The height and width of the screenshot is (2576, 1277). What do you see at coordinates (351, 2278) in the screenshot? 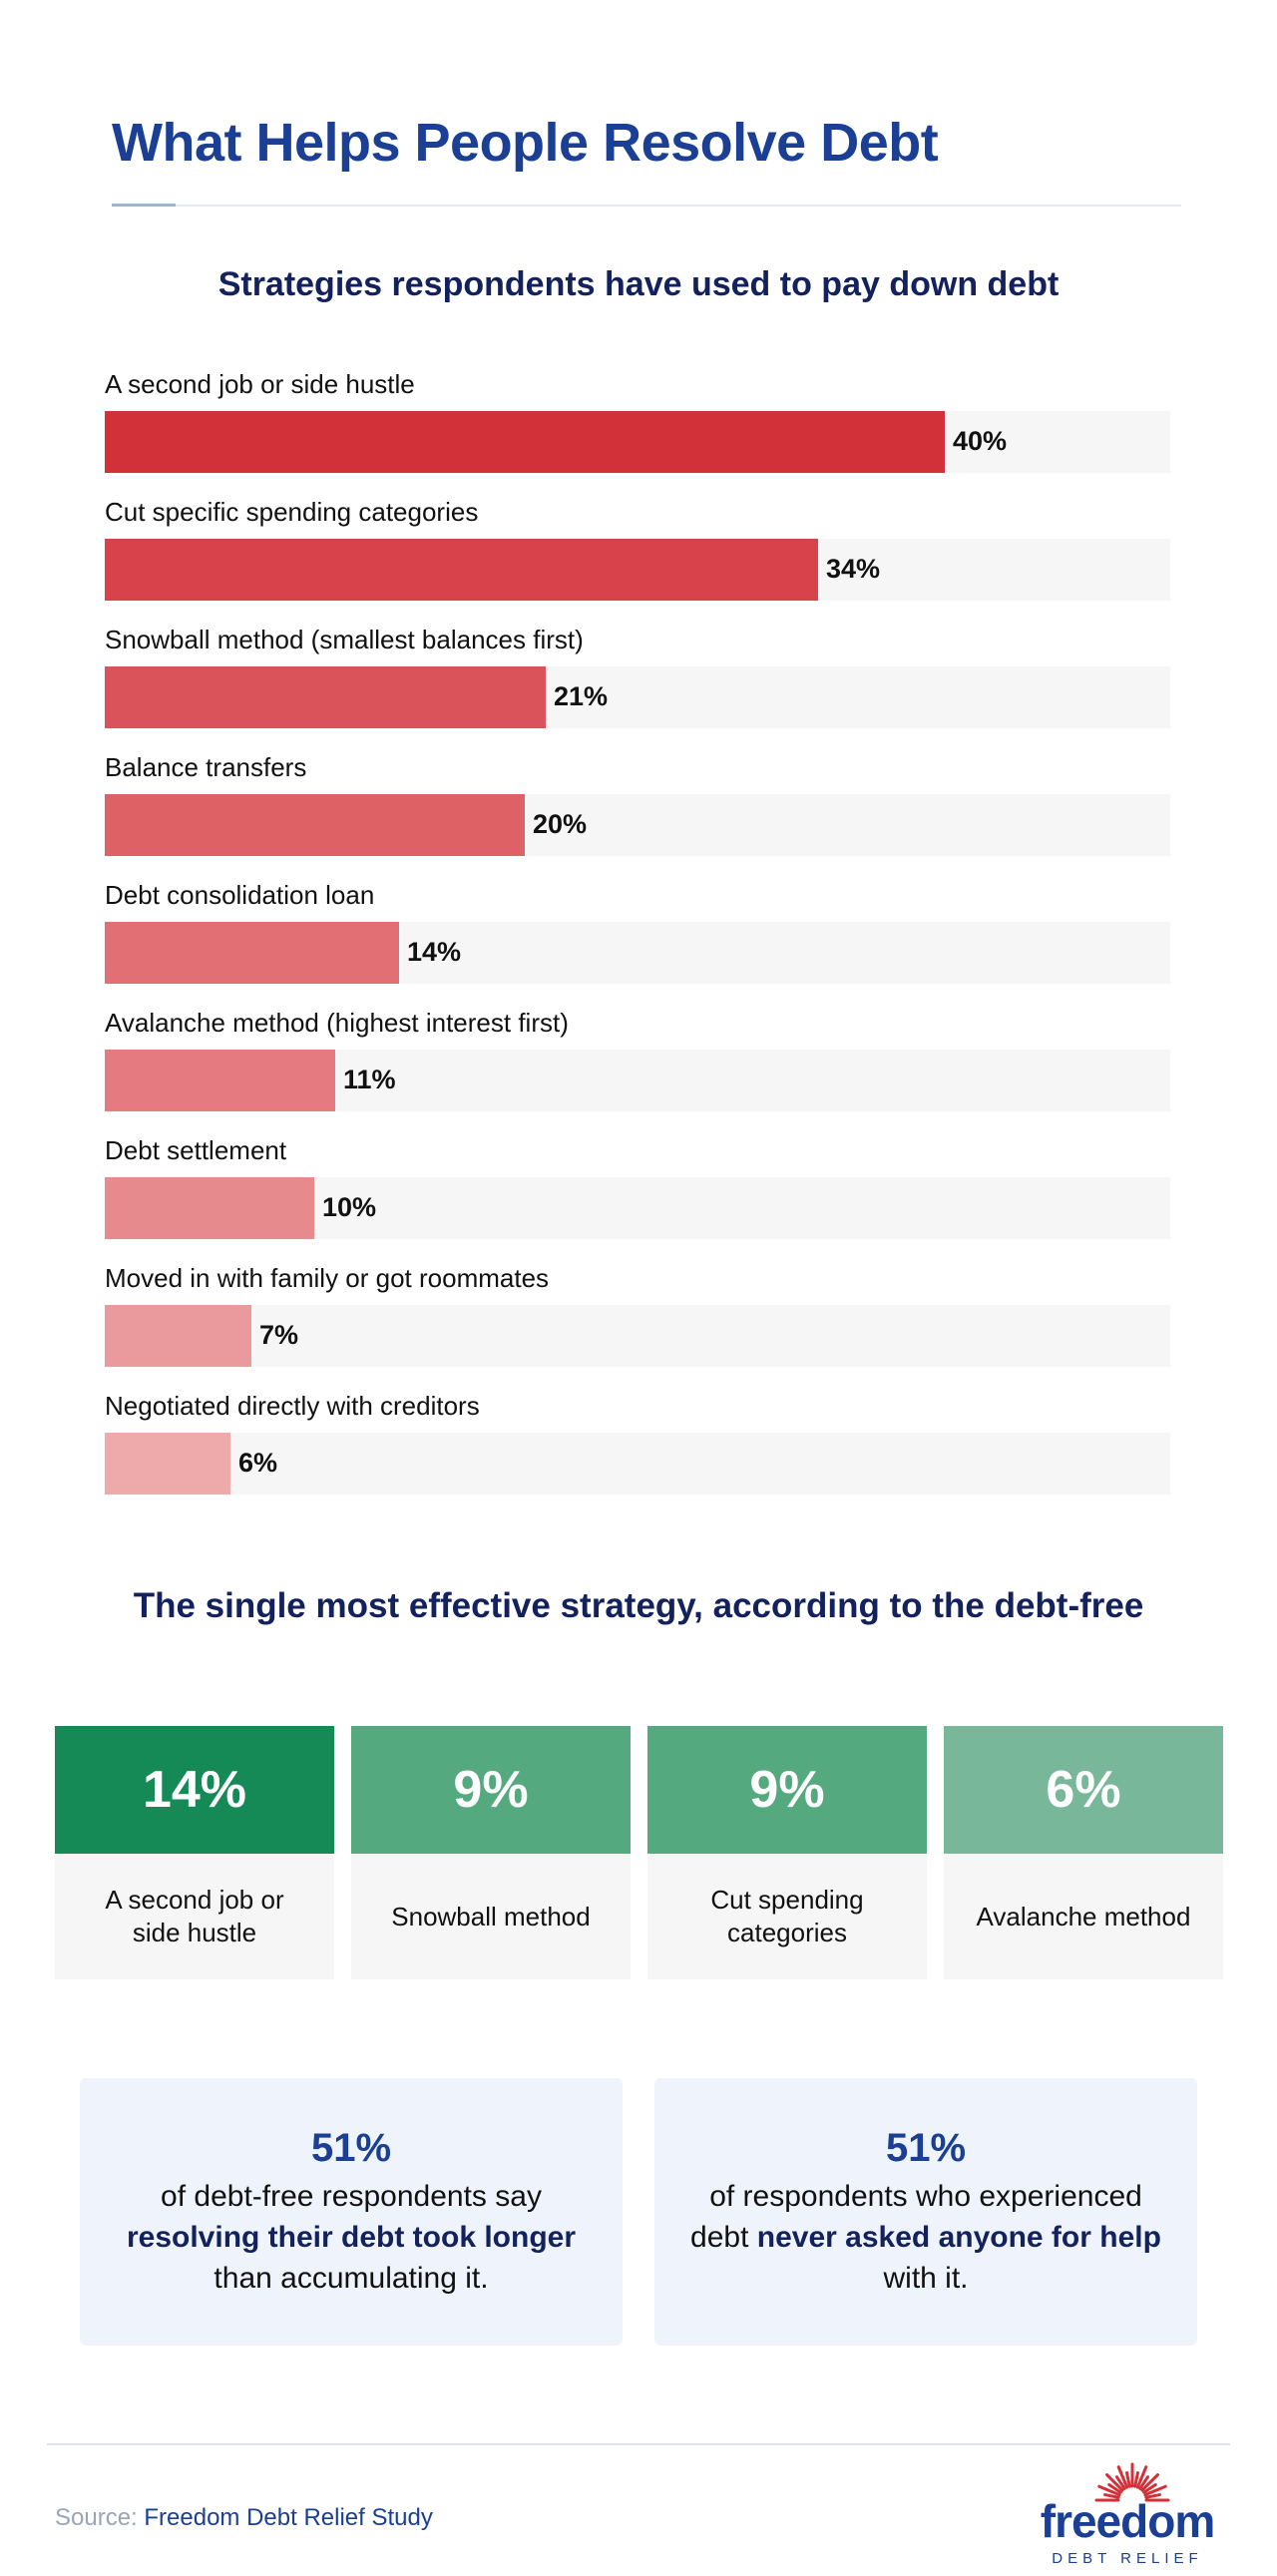
I see `stat-text-post: than accumulating it.` at bounding box center [351, 2278].